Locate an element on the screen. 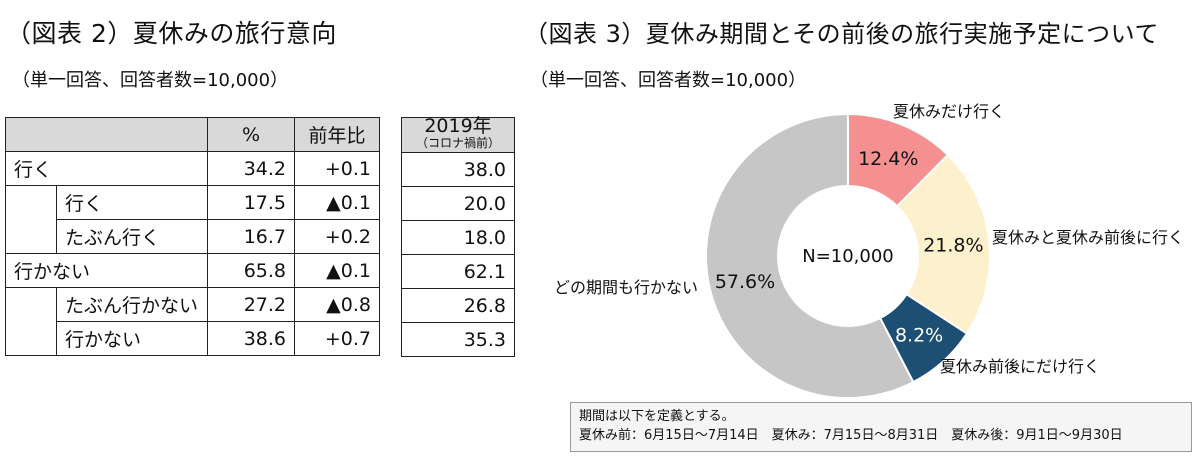 This screenshot has width=1200, height=462. slice-value-label: 8.2% is located at coordinates (919, 336).